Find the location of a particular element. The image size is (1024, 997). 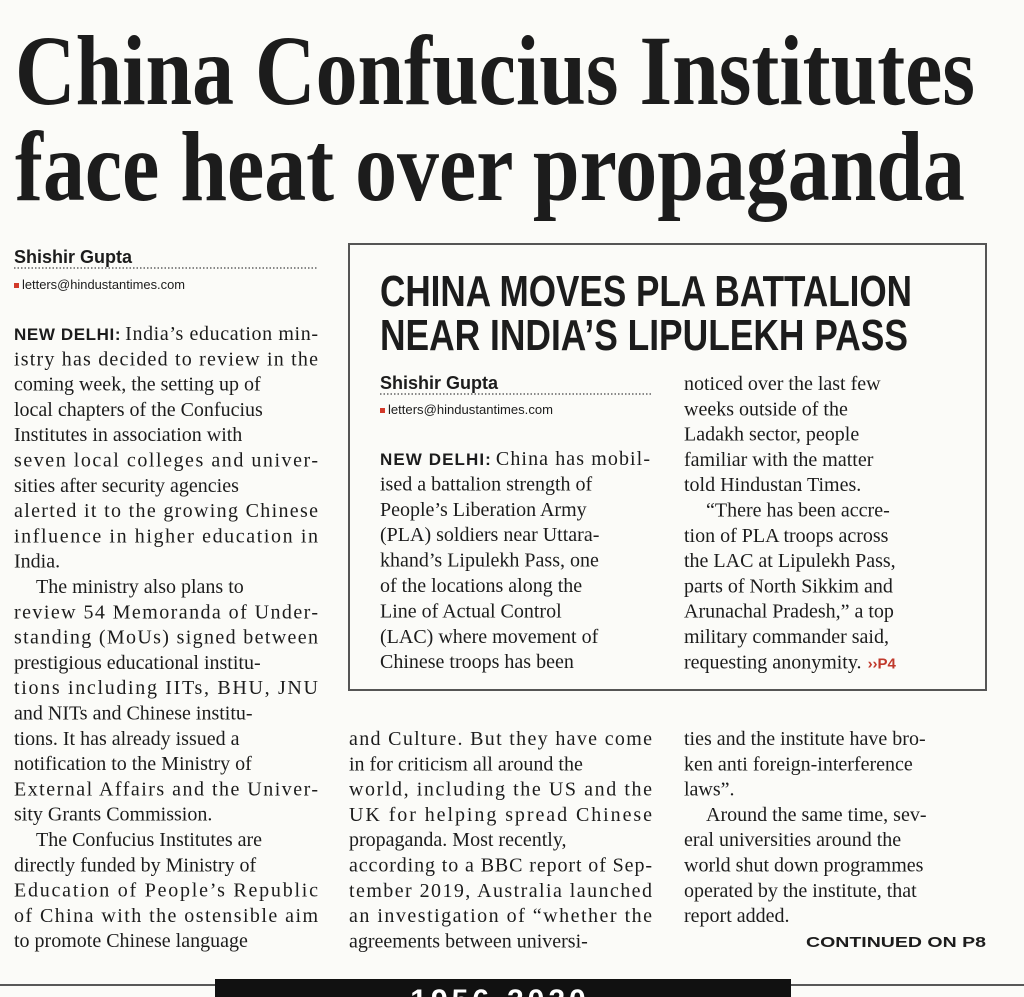

body-line: Around the same time, sev- is located at coordinates (816, 815).